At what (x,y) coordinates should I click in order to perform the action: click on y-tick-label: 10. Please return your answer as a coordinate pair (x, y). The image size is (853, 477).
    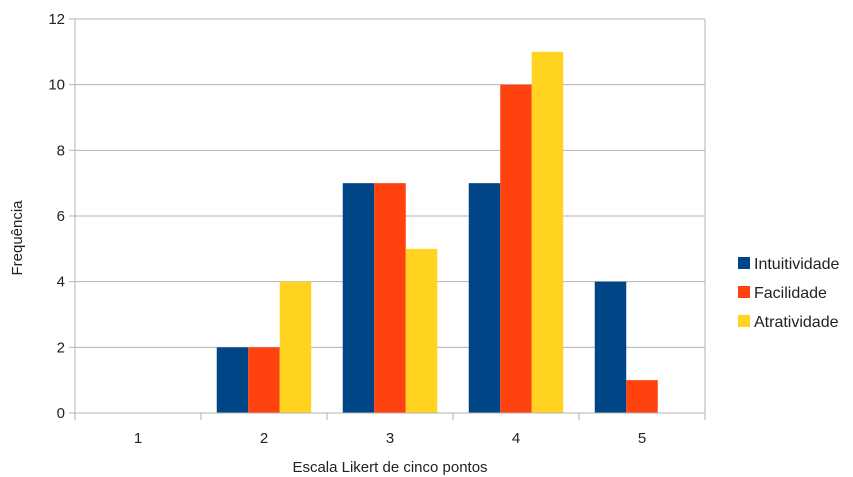
    Looking at the image, I should click on (56, 85).